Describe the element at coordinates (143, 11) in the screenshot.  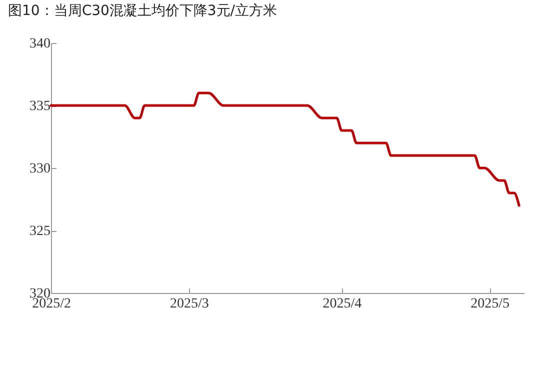
I see `chart-title: 图10：当周C30混凝土均价下降3元/立方米` at that location.